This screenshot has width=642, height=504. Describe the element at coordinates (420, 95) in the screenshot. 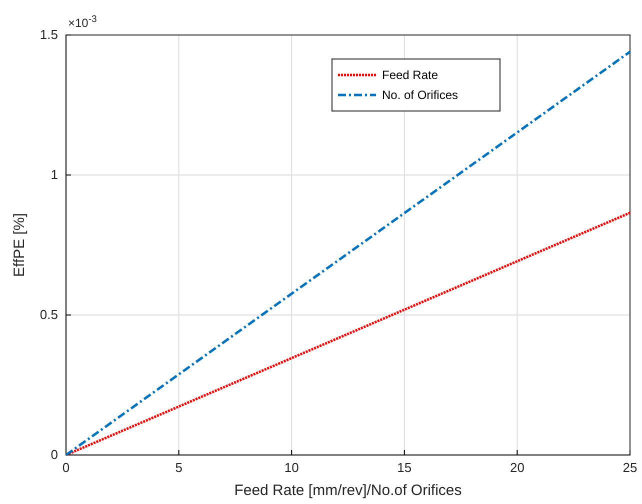

I see `legend-label: No. of Orifices` at that location.